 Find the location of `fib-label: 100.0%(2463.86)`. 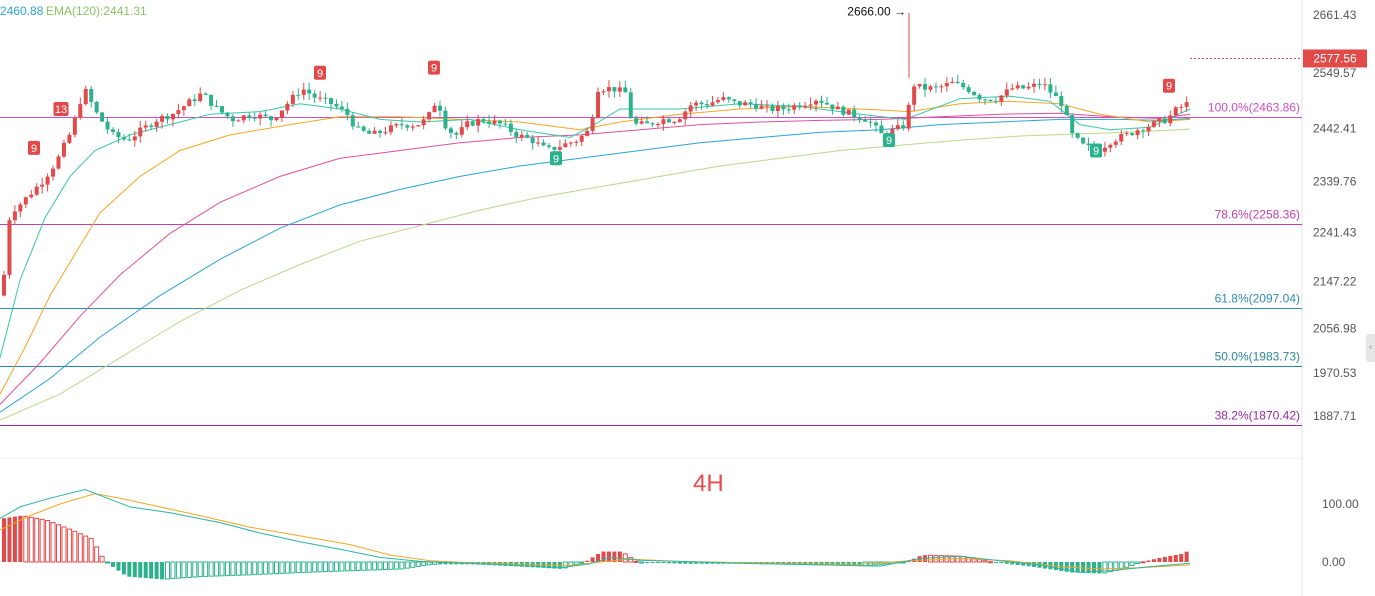

fib-label: 100.0%(2463.86) is located at coordinates (1254, 108).